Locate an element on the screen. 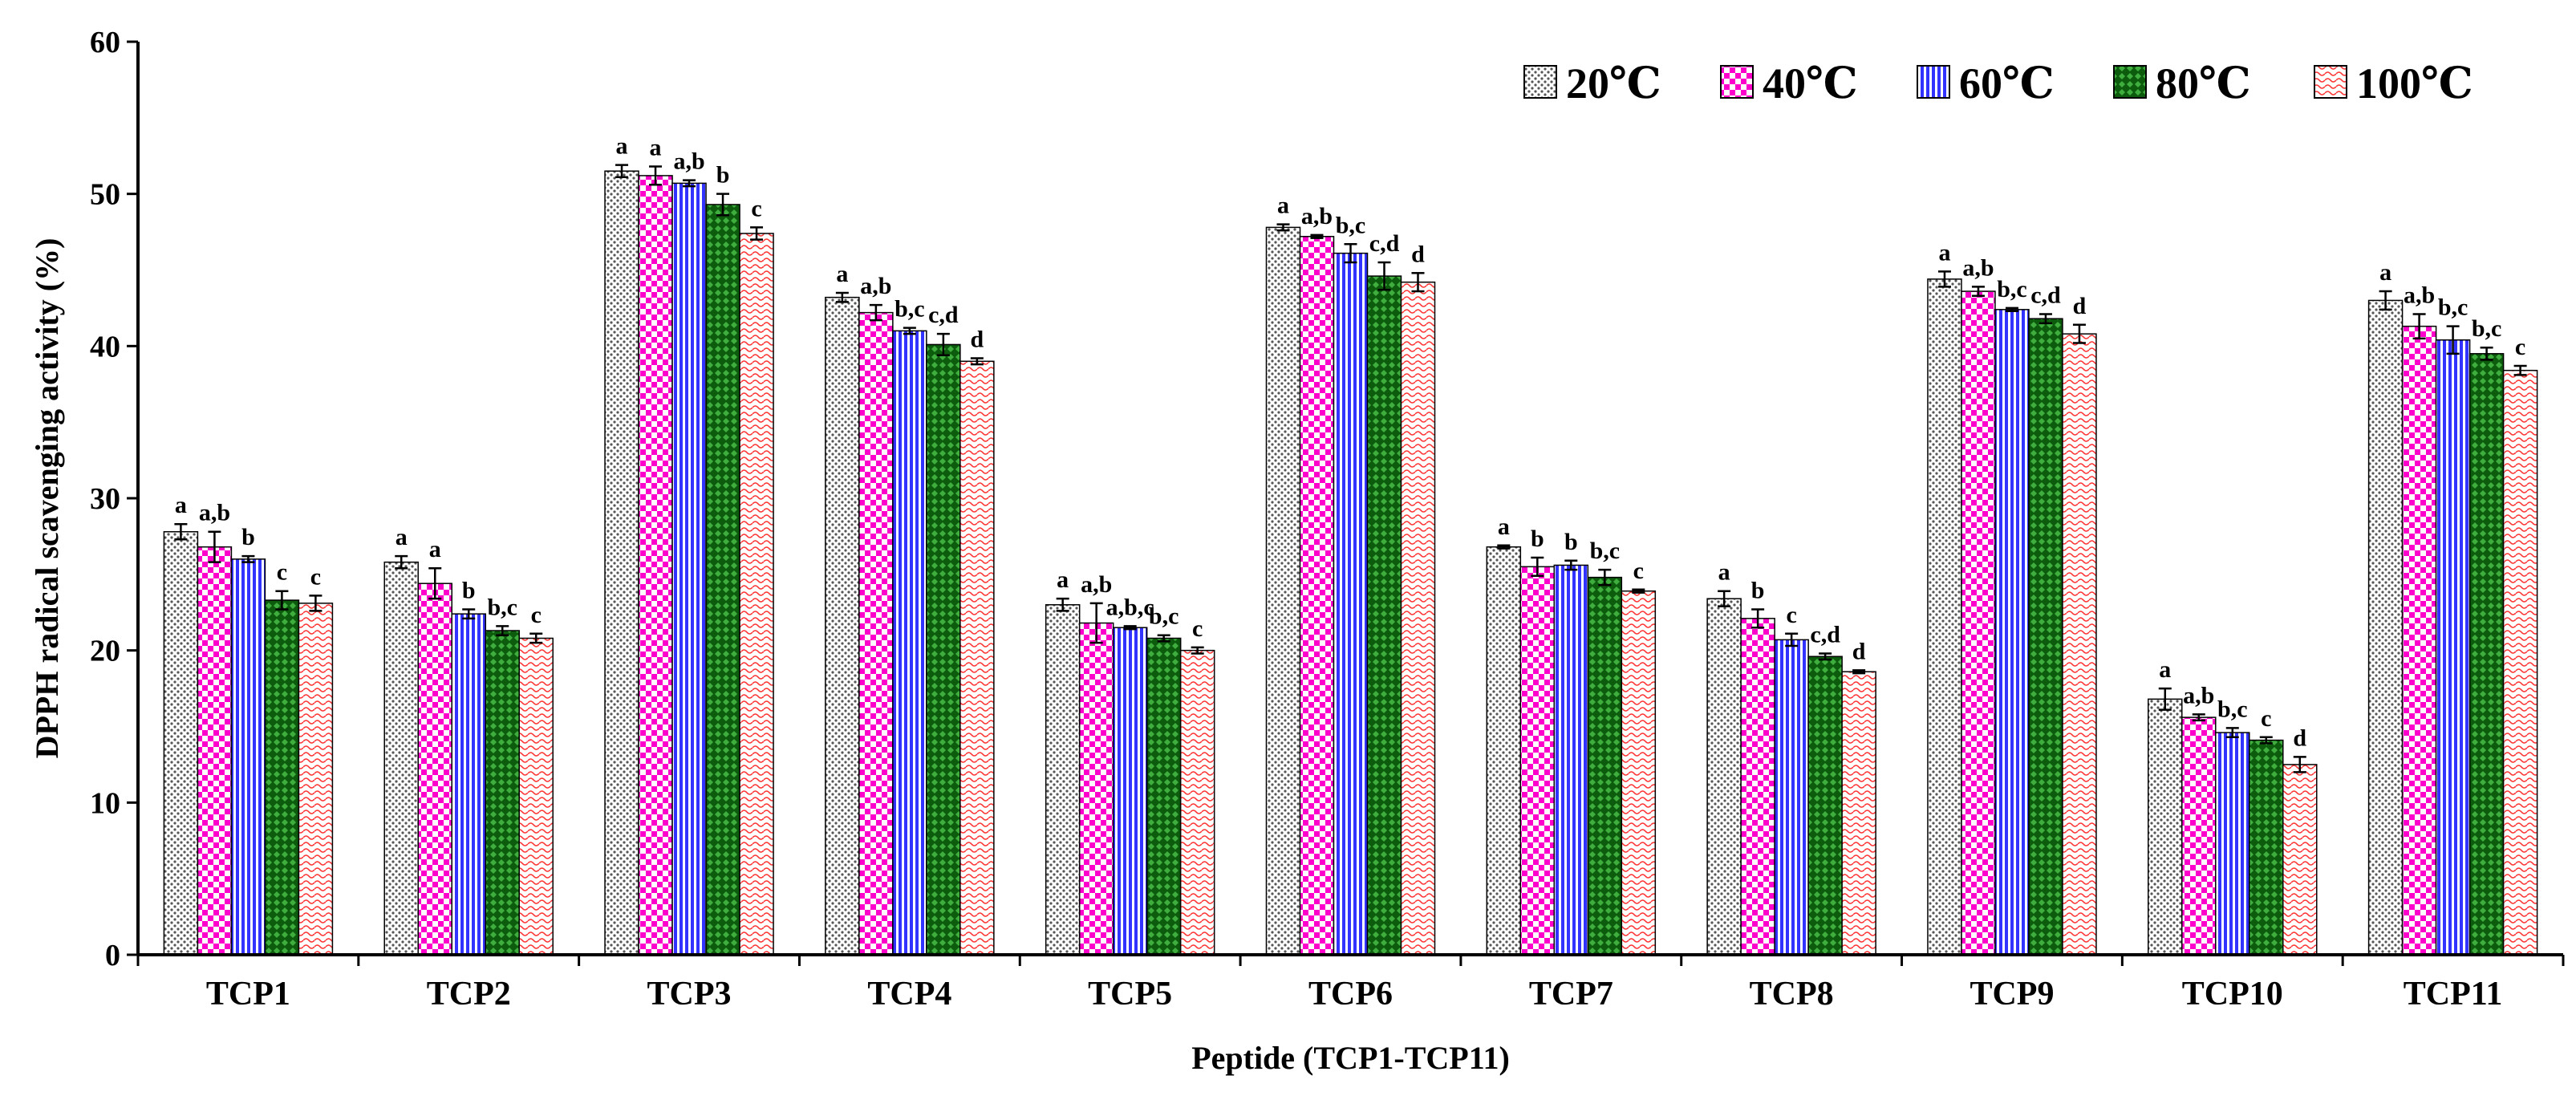 The width and height of the screenshot is (2576, 1104). y-axis-title: DPPH radical scavenging activity (%) is located at coordinates (47, 498).